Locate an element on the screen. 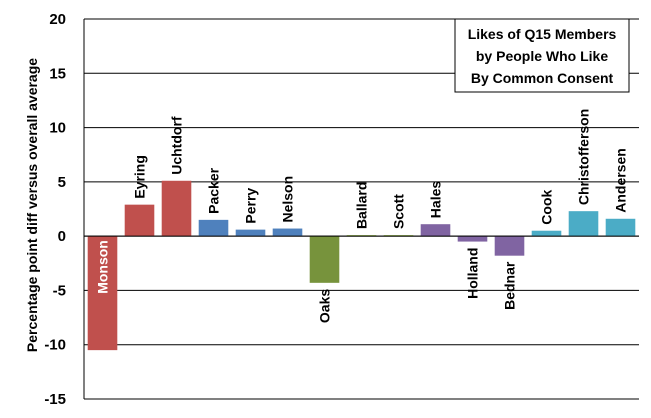 The image size is (651, 418). category-label: Hales is located at coordinates (436, 200).